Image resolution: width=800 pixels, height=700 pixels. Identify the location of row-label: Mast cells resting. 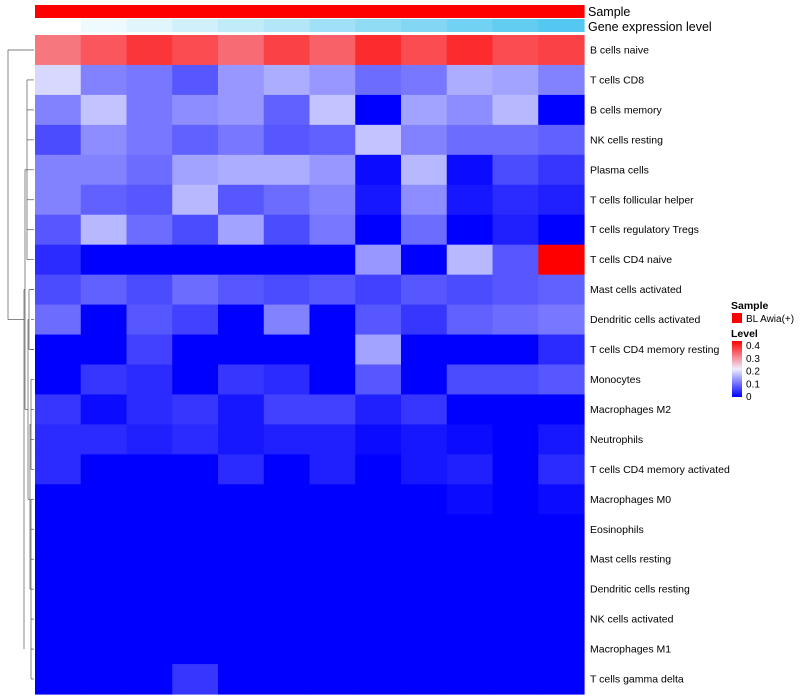
(630, 560).